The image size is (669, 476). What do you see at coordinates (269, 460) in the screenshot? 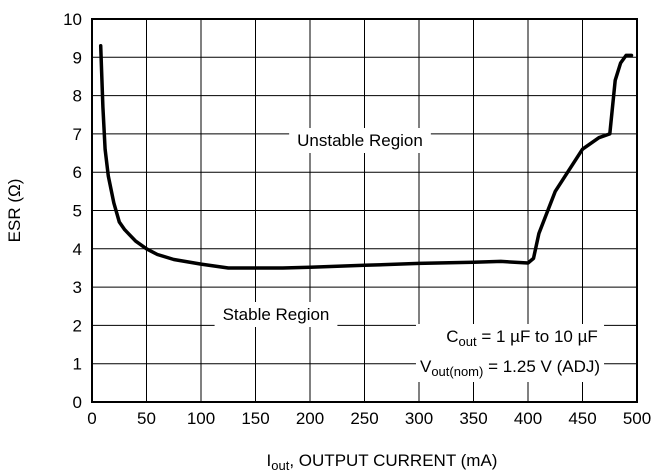
I see `x-axis-title-symbol: I` at bounding box center [269, 460].